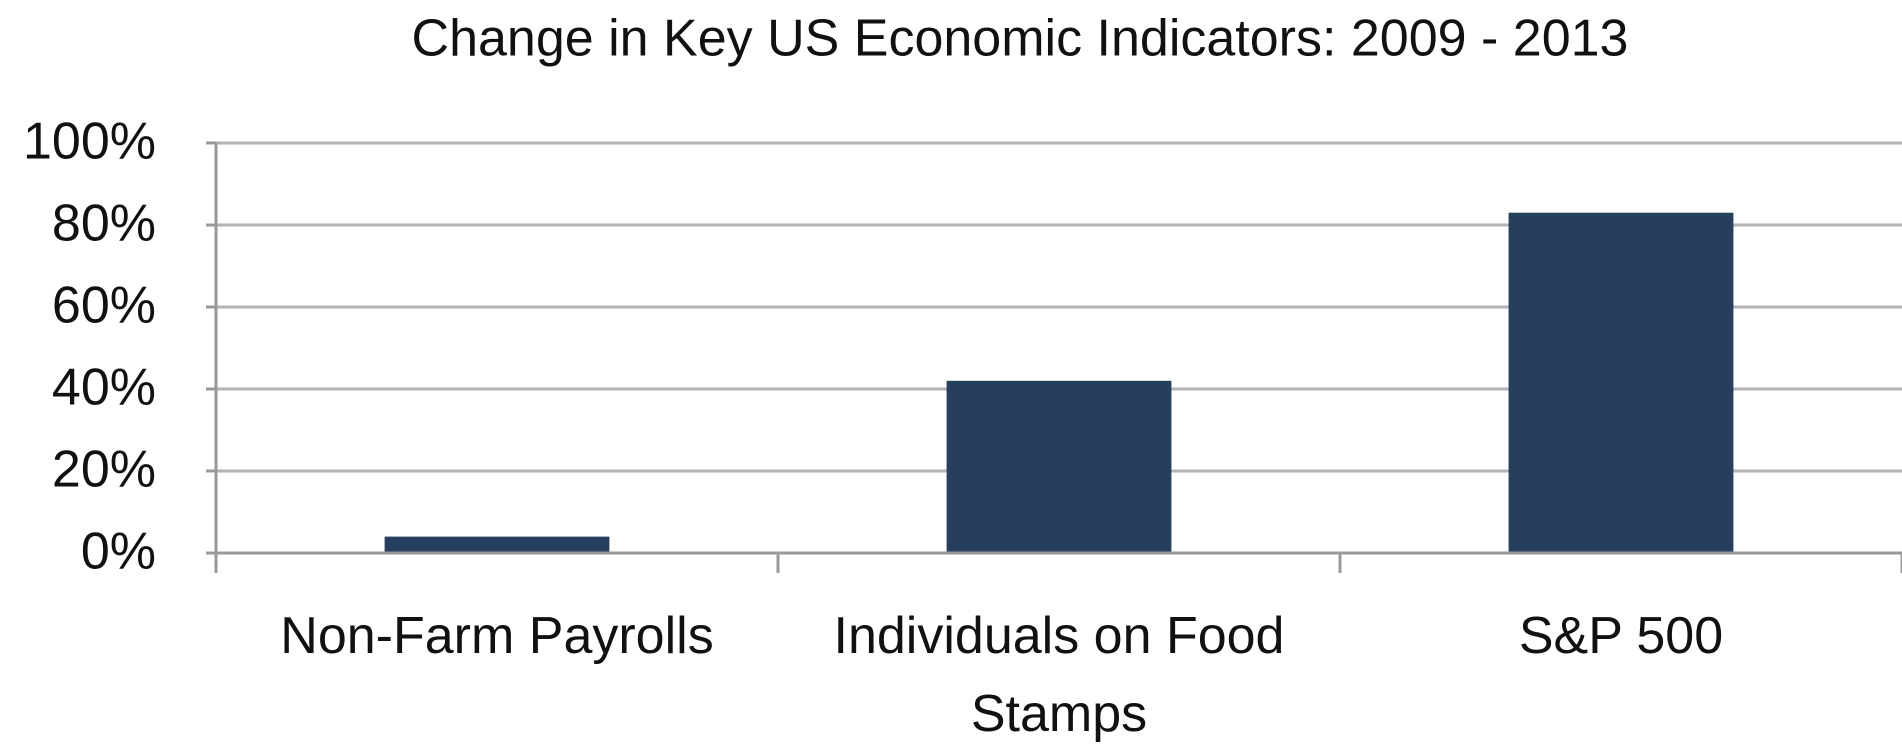 The width and height of the screenshot is (1902, 744). I want to click on y-tick-label: 20%, so click(104, 470).